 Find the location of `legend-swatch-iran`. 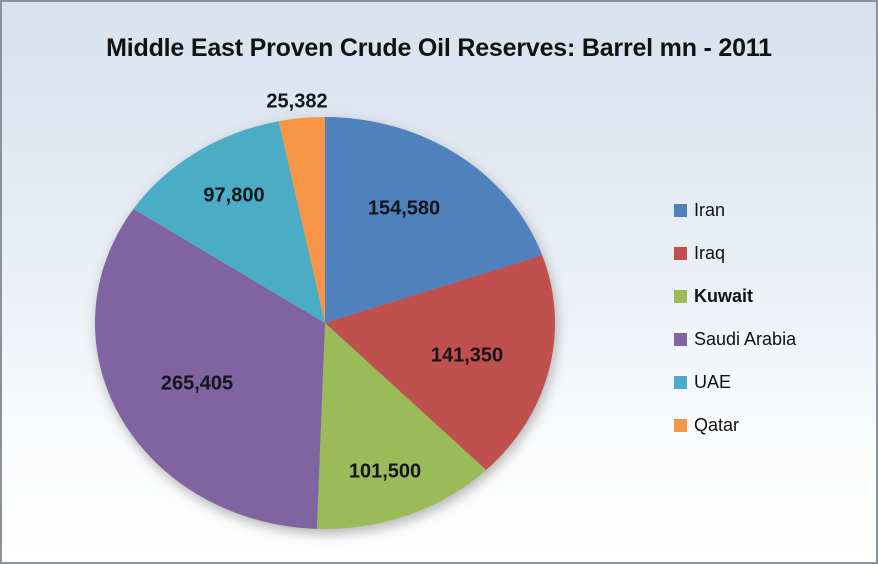

legend-swatch-iran is located at coordinates (680, 210).